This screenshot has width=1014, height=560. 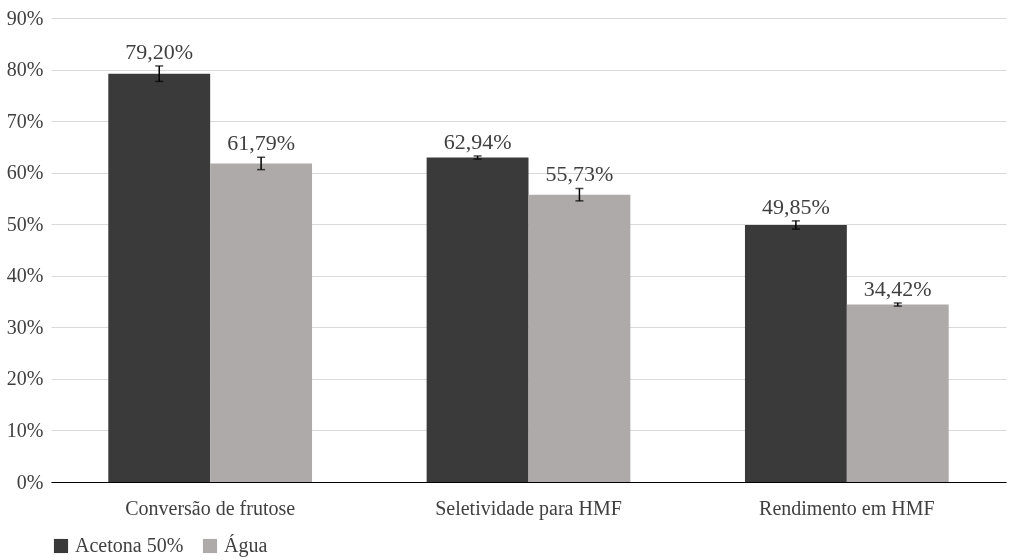 I want to click on legend-label: Água, so click(x=246, y=545).